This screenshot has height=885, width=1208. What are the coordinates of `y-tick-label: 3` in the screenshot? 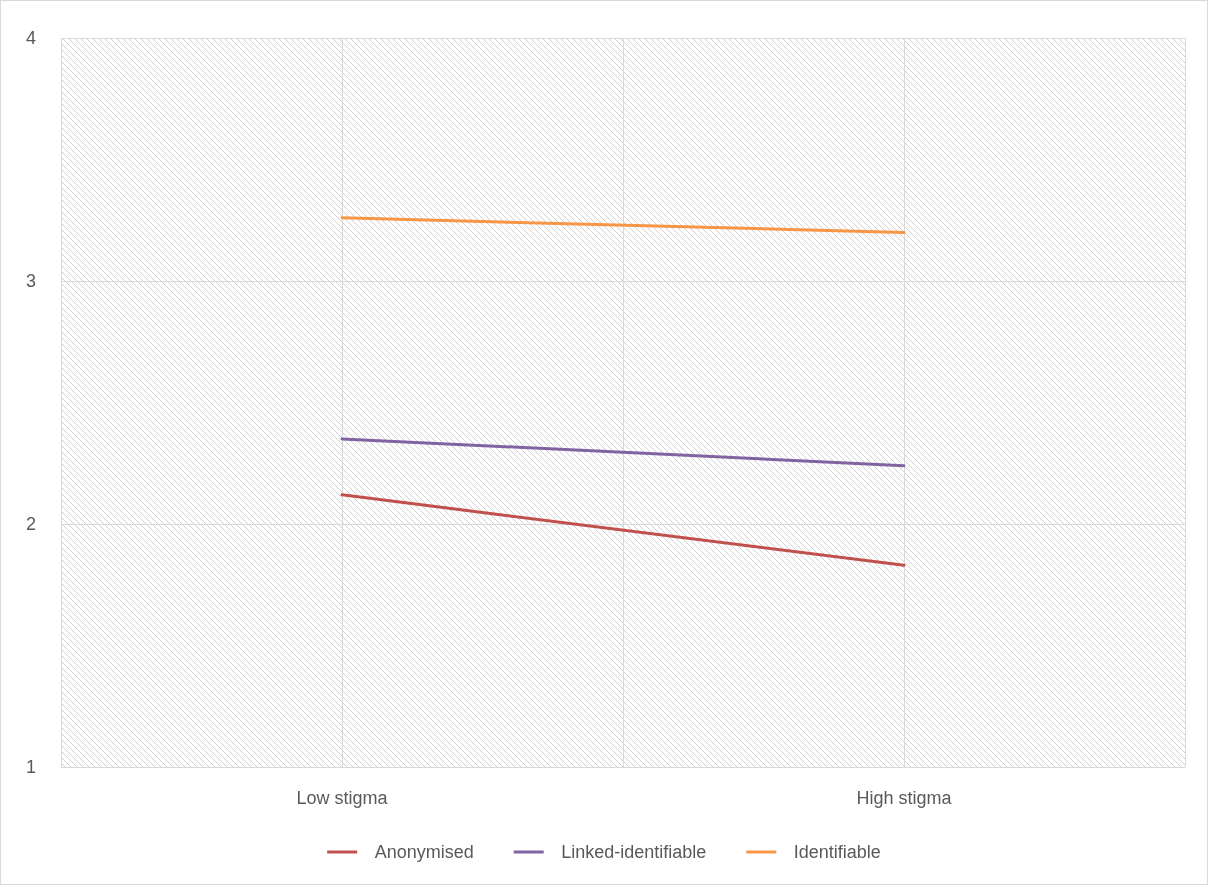 It's located at (30, 281).